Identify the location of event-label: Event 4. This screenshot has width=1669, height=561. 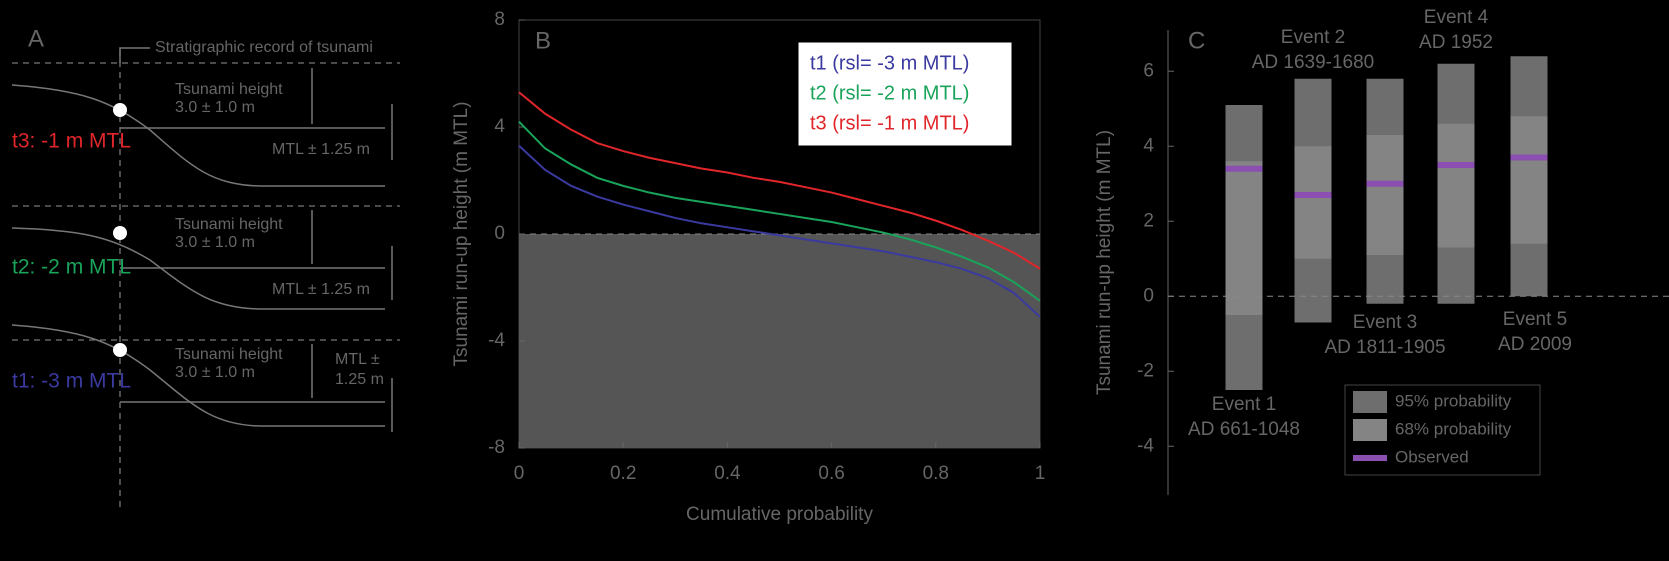
(1456, 17).